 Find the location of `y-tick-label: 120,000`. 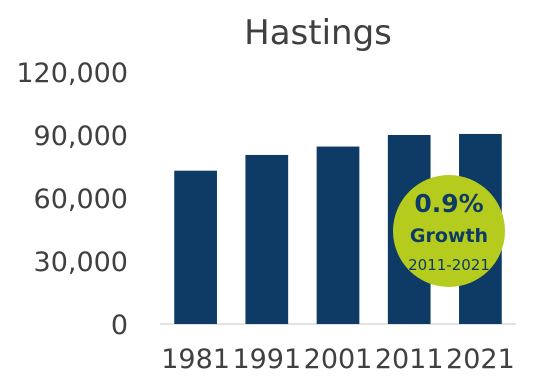

y-tick-label: 120,000 is located at coordinates (72, 73).